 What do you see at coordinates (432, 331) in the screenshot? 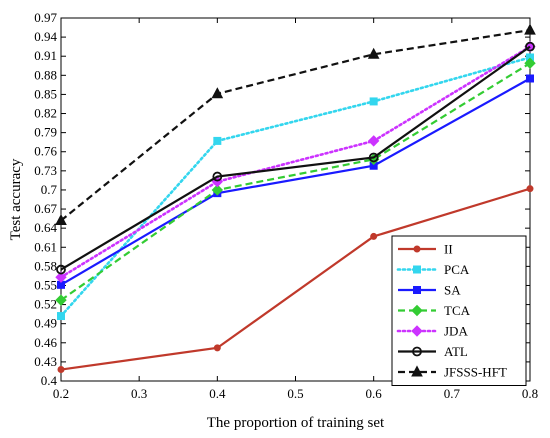
I see `legend-item: JDA` at bounding box center [432, 331].